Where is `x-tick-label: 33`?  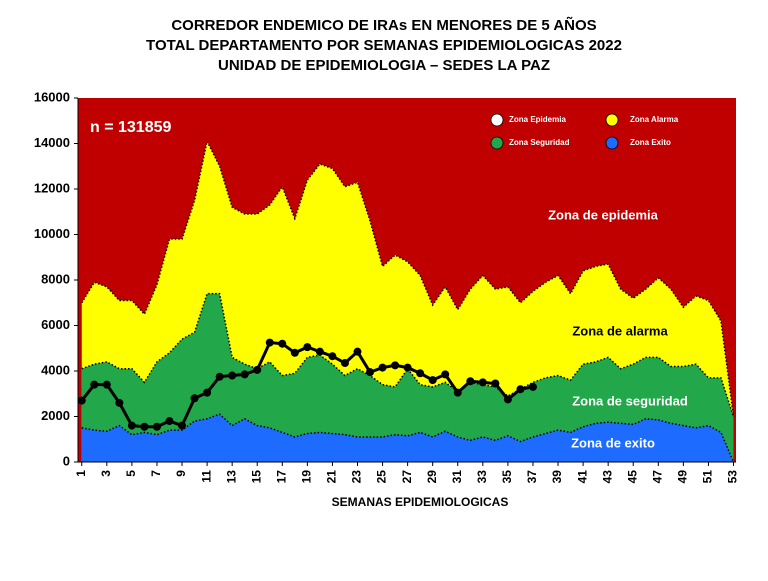 x-tick-label: 33 is located at coordinates (482, 477).